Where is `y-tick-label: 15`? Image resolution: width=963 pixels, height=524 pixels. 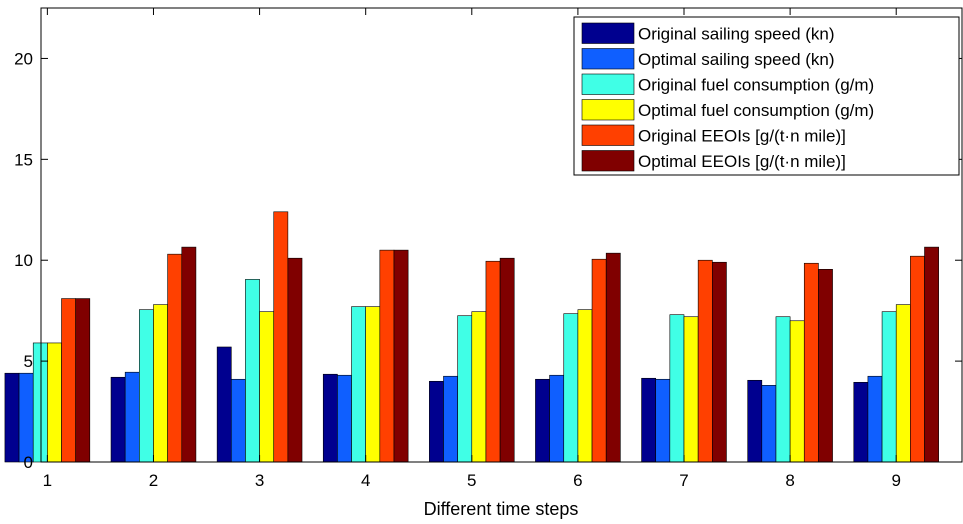 y-tick-label: 15 is located at coordinates (23, 159).